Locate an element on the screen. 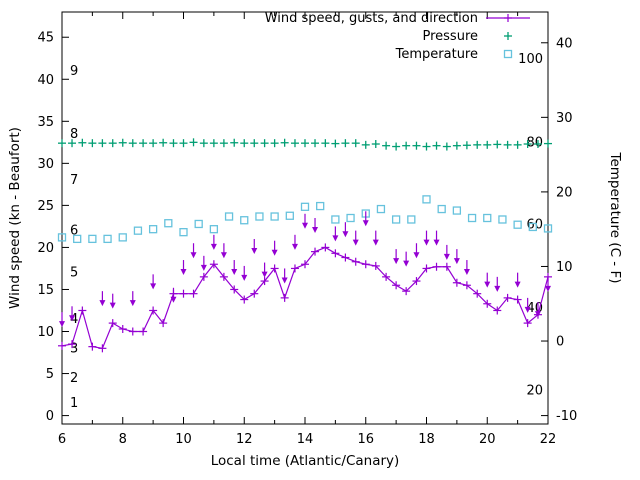  svg-text: 15 is located at coordinates (45, 290).